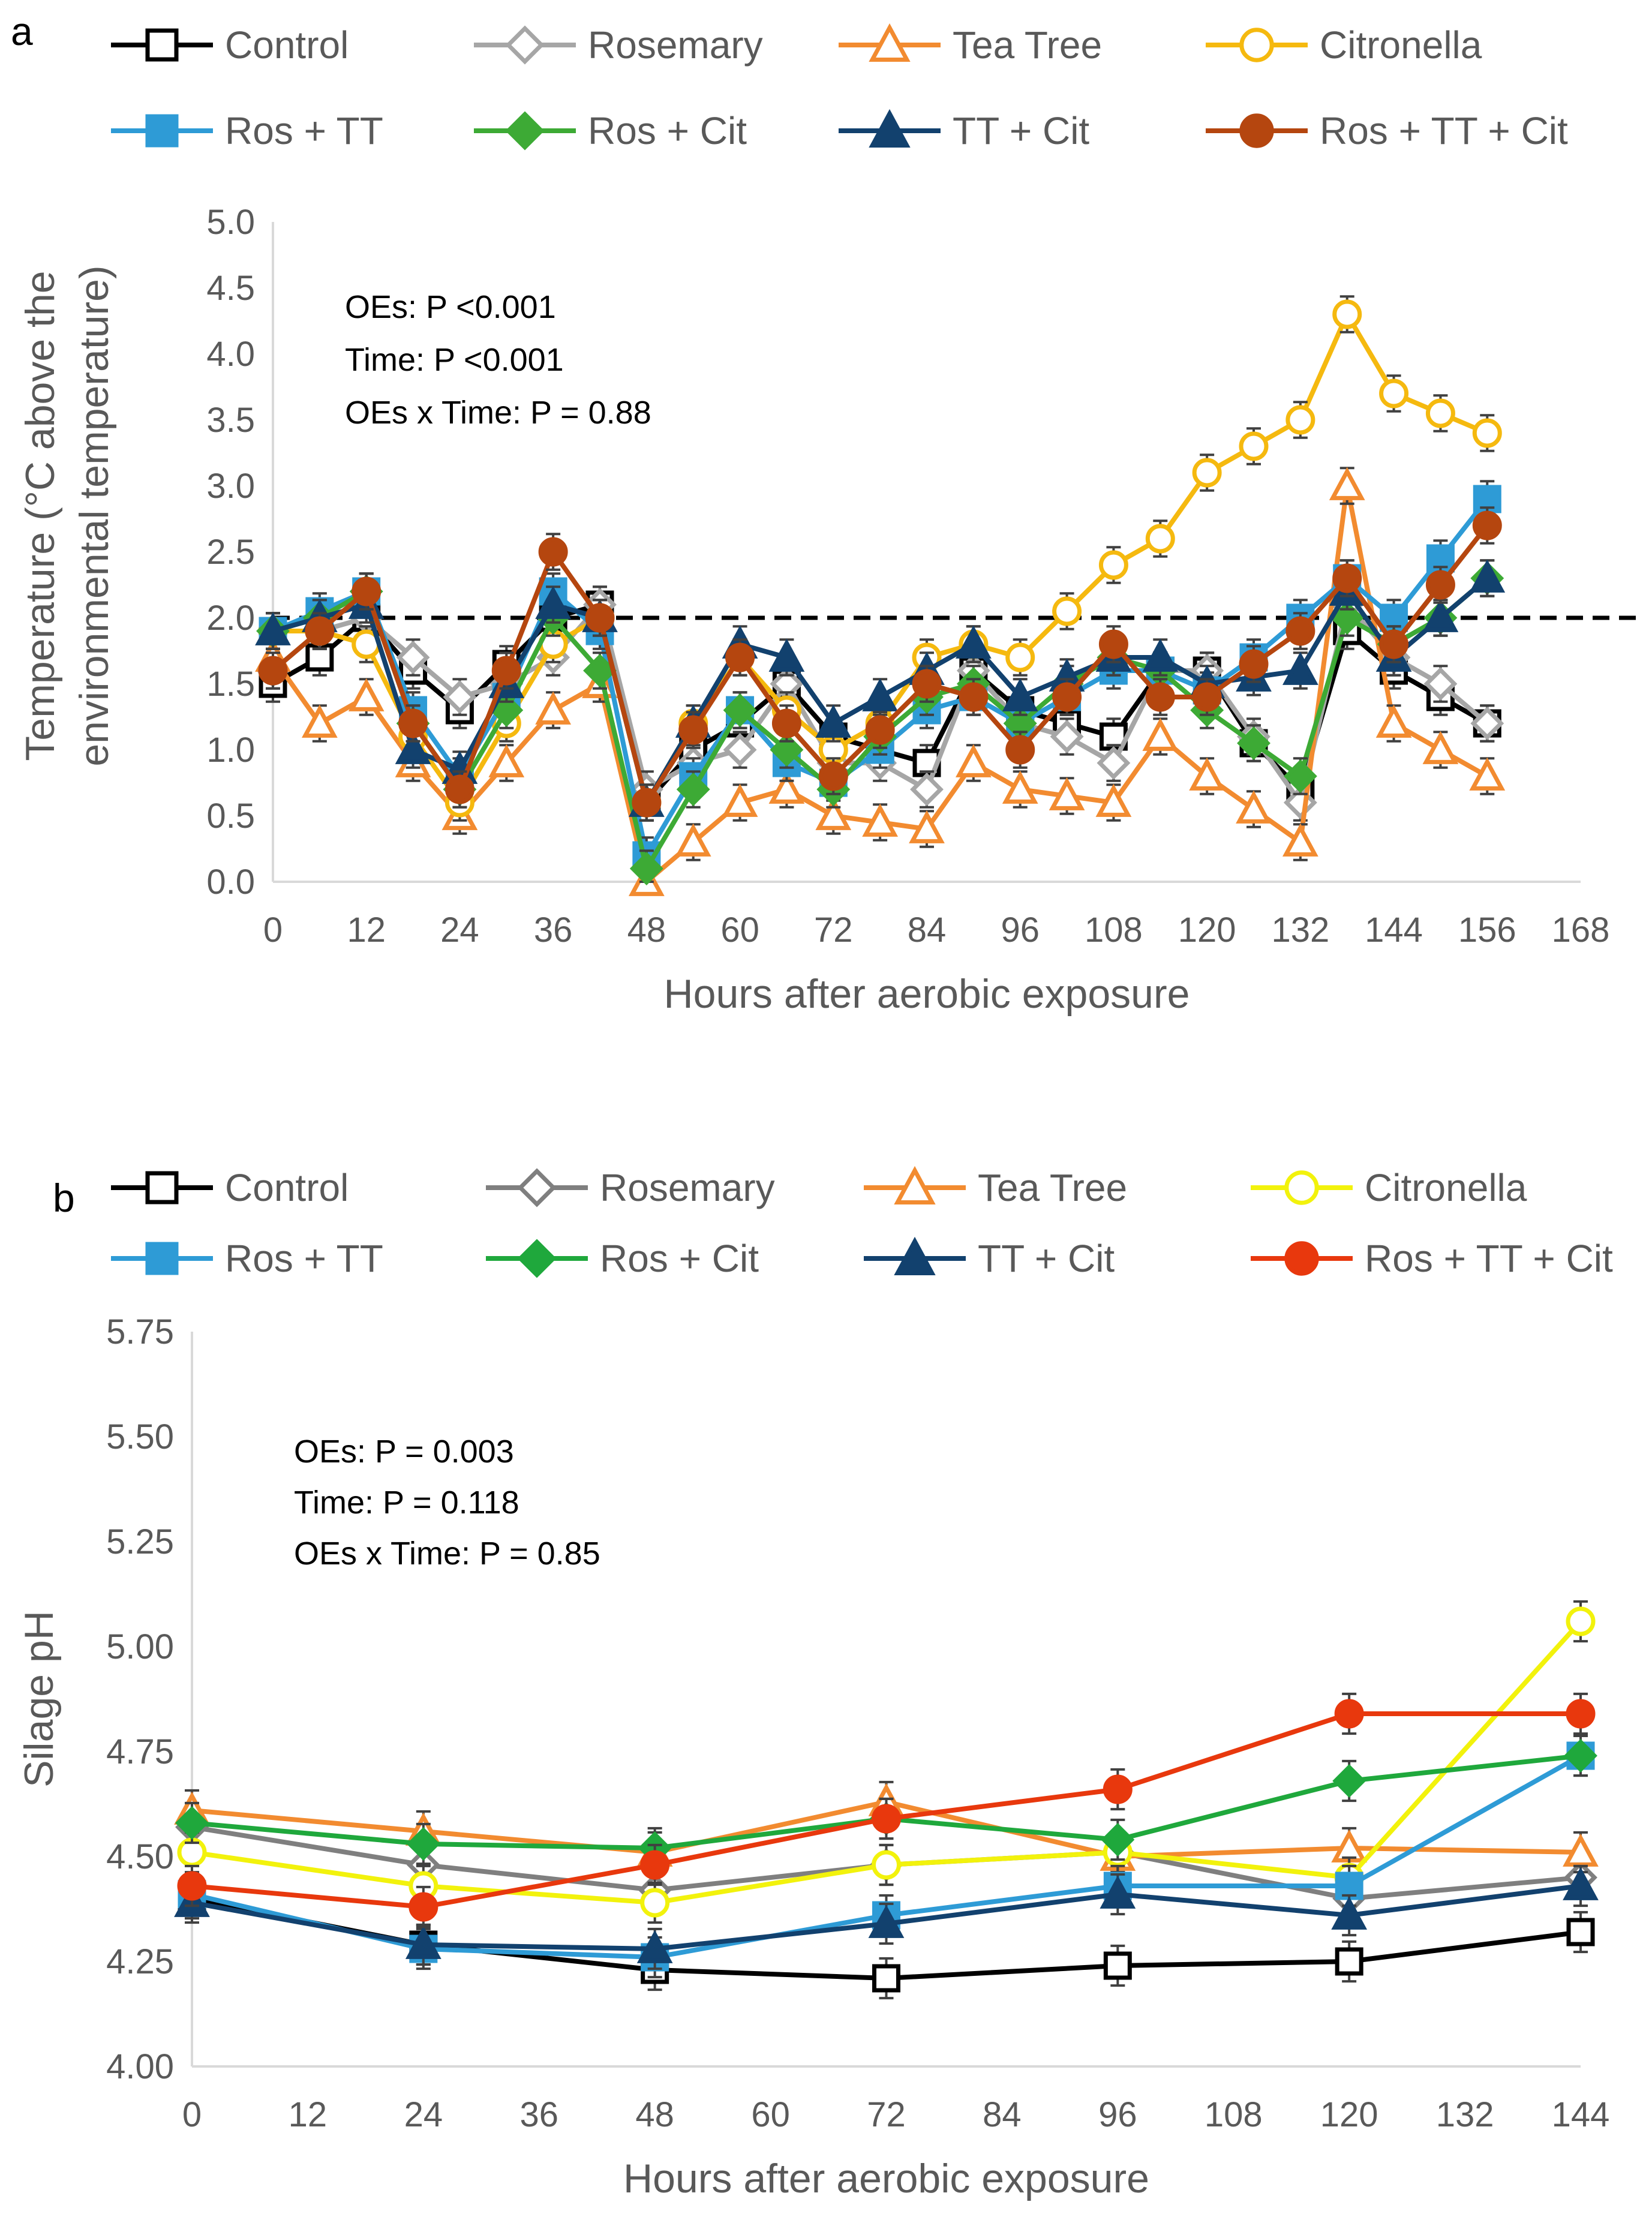 This screenshot has width=1652, height=2217. Describe the element at coordinates (140, 1857) in the screenshot. I see `y-tick-label: 4.50` at that location.